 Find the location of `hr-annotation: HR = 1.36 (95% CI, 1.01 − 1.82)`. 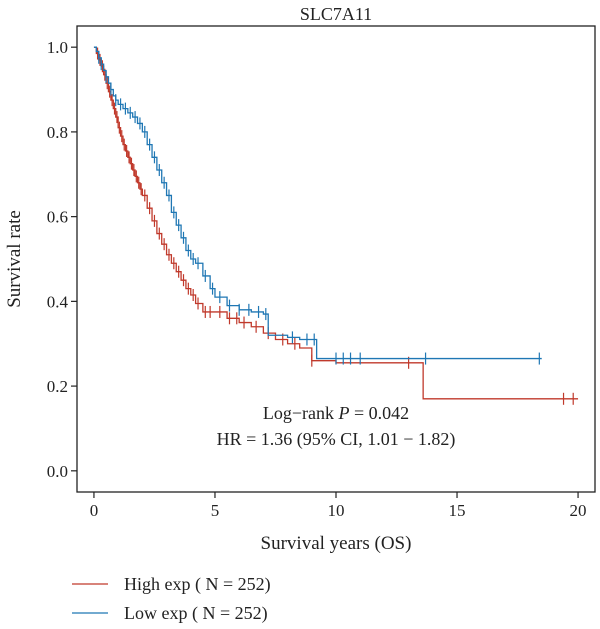

hr-annotation: HR = 1.36 (95% CI, 1.01 − 1.82) is located at coordinates (336, 439).